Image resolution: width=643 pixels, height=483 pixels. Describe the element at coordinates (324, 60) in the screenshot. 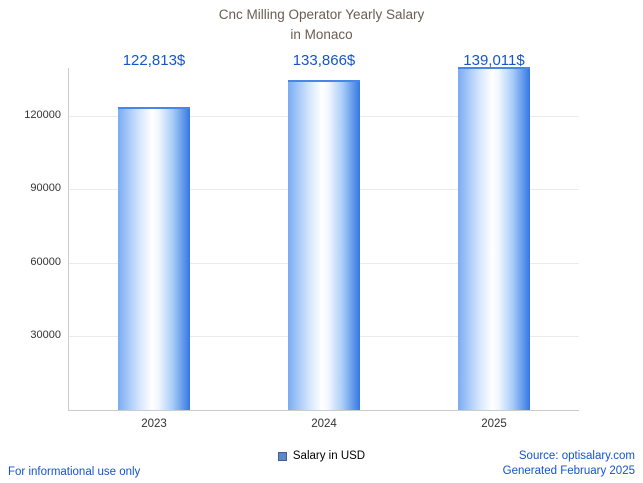

I see `bar-value-label: 133,866$` at that location.